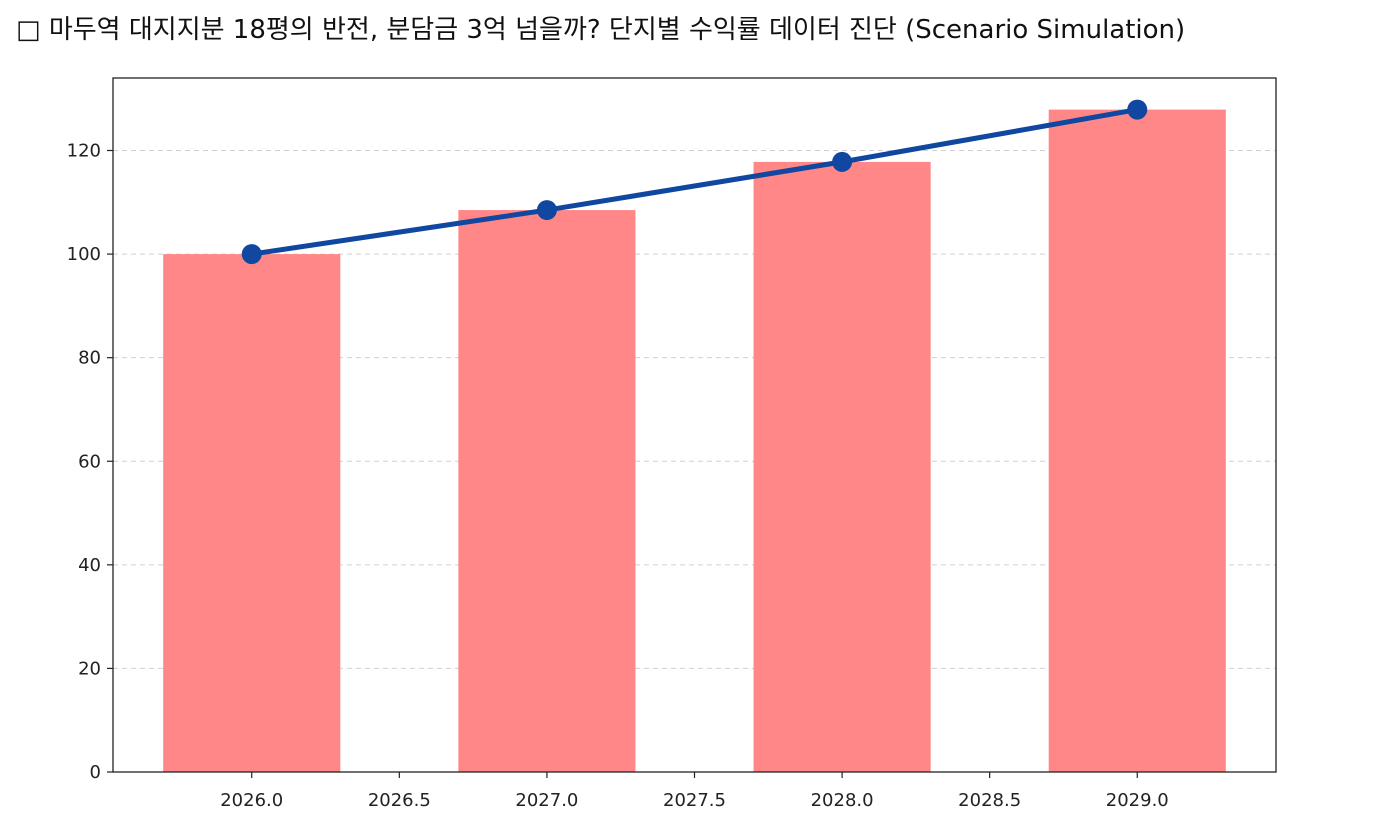 The height and width of the screenshot is (823, 1388). I want to click on x-tick-label-2: 2027.0, so click(546, 800).